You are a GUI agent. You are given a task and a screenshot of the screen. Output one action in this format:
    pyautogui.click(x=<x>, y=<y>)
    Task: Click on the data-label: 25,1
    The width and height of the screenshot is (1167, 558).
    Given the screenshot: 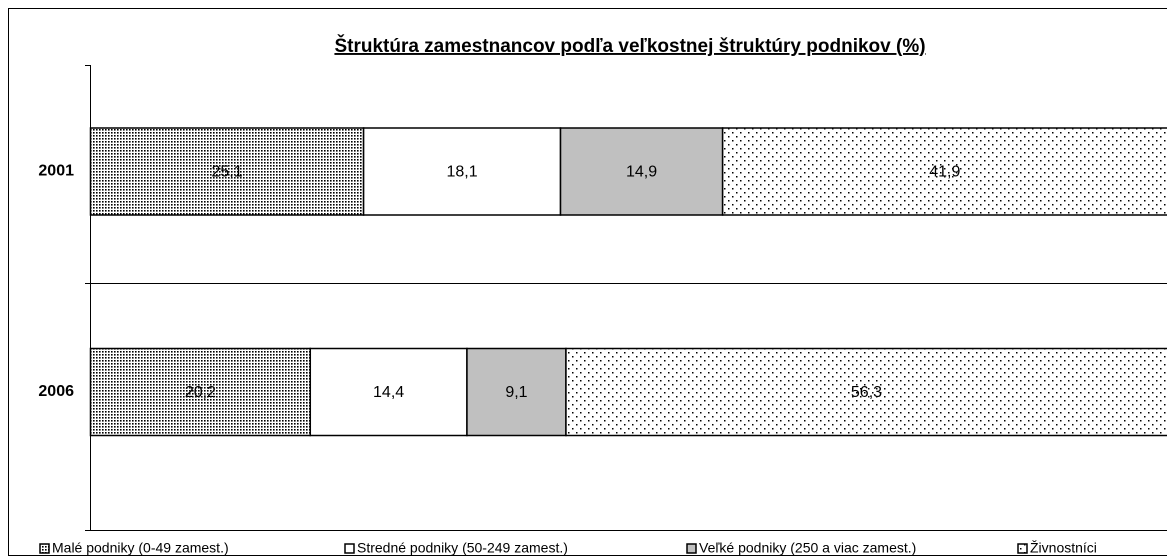 What is the action you would take?
    pyautogui.click(x=226, y=172)
    